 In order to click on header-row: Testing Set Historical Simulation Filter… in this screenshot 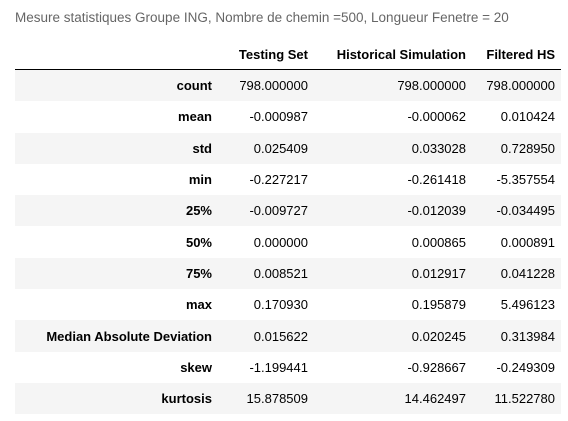, I will do `click(288, 55)`.